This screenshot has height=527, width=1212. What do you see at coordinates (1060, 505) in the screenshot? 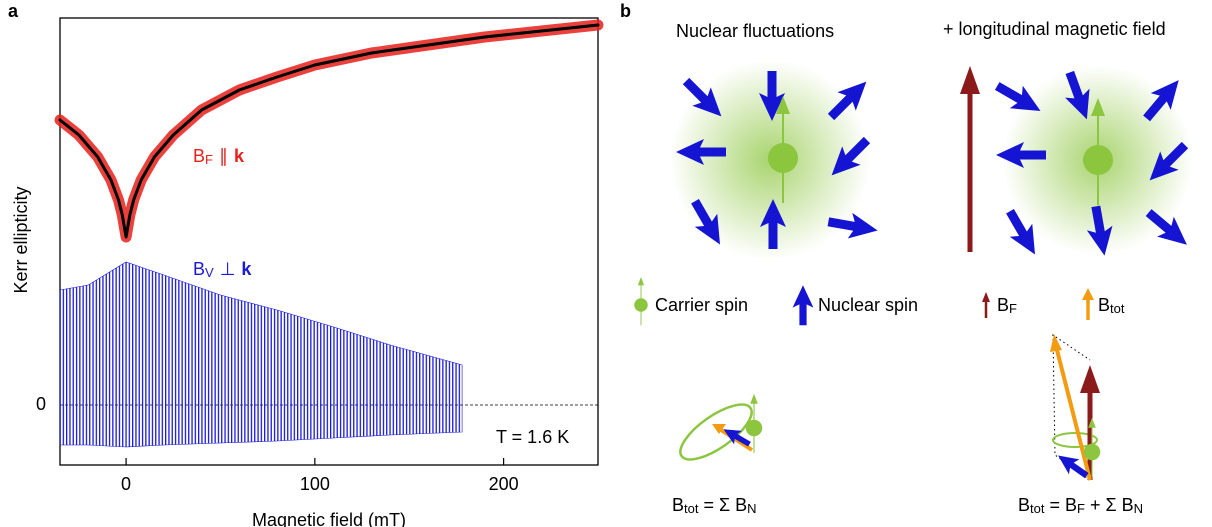
I see `text-part: = B` at bounding box center [1060, 505].